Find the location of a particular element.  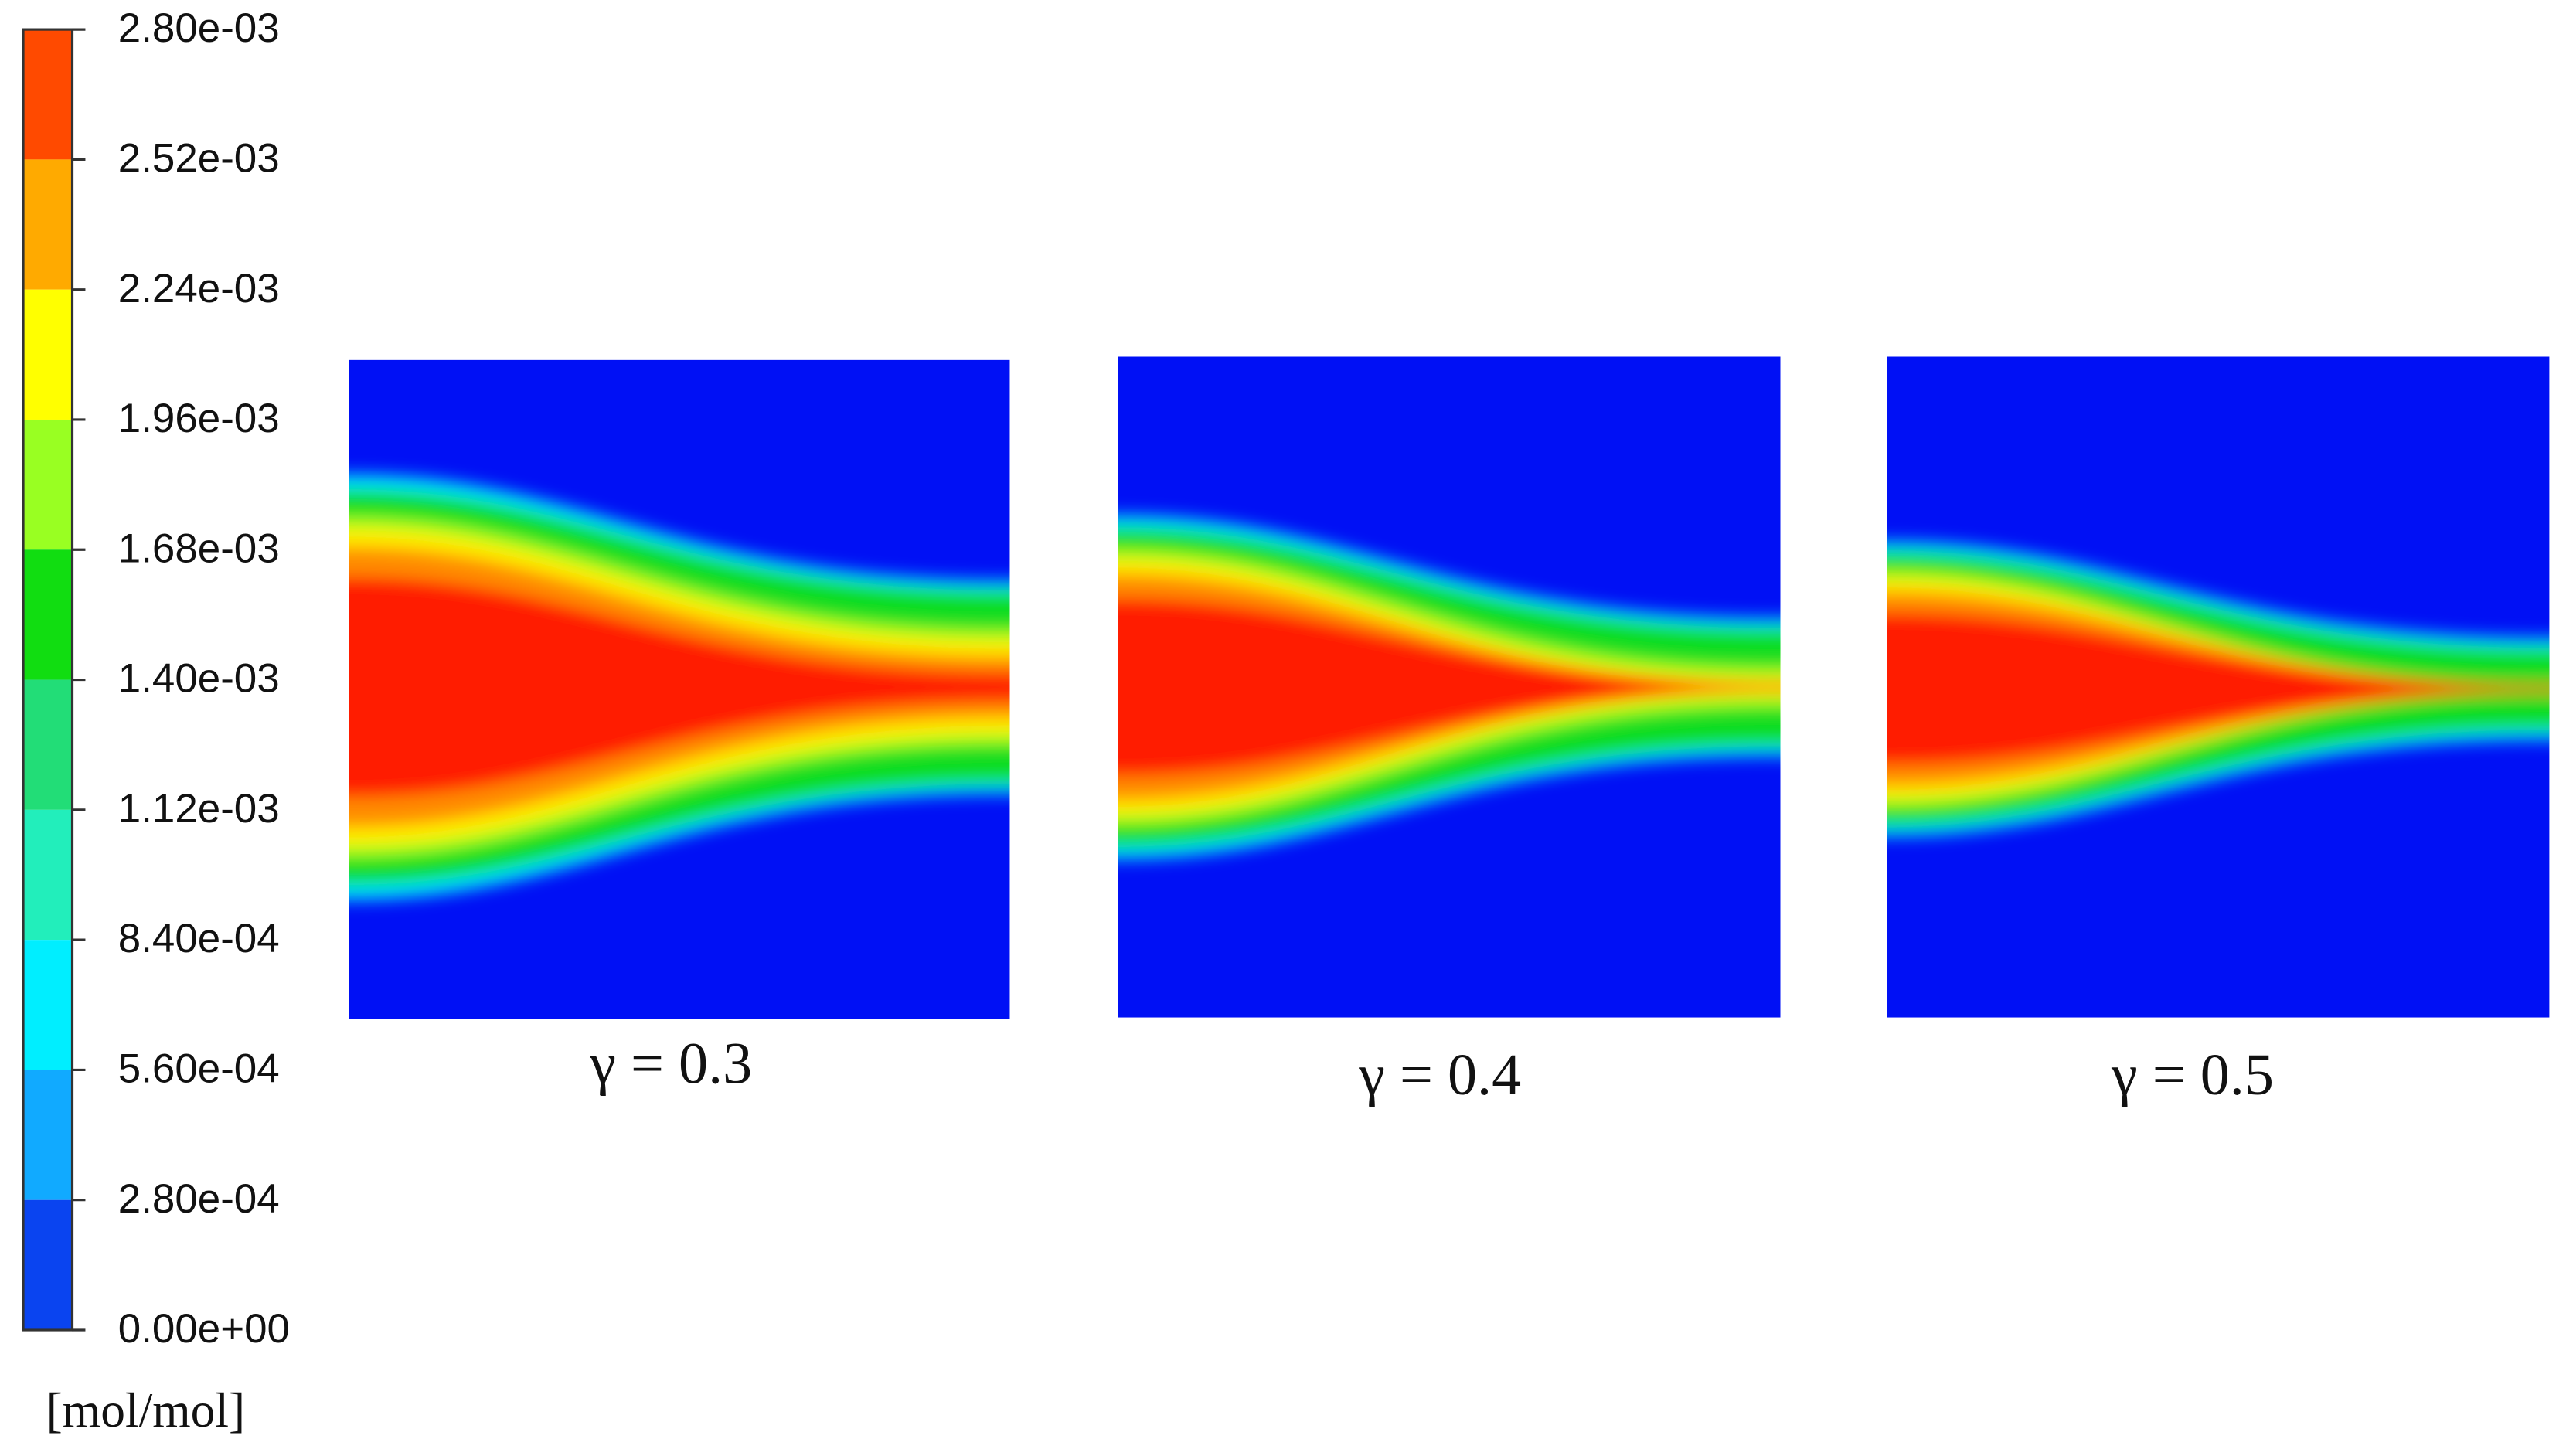

colorbar-label: 8.40e-04 is located at coordinates (199, 938).